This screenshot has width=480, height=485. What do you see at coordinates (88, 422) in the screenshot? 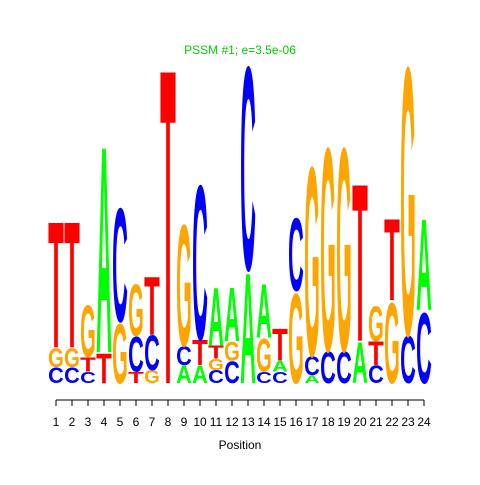
I see `x-tick-label: 3` at bounding box center [88, 422].